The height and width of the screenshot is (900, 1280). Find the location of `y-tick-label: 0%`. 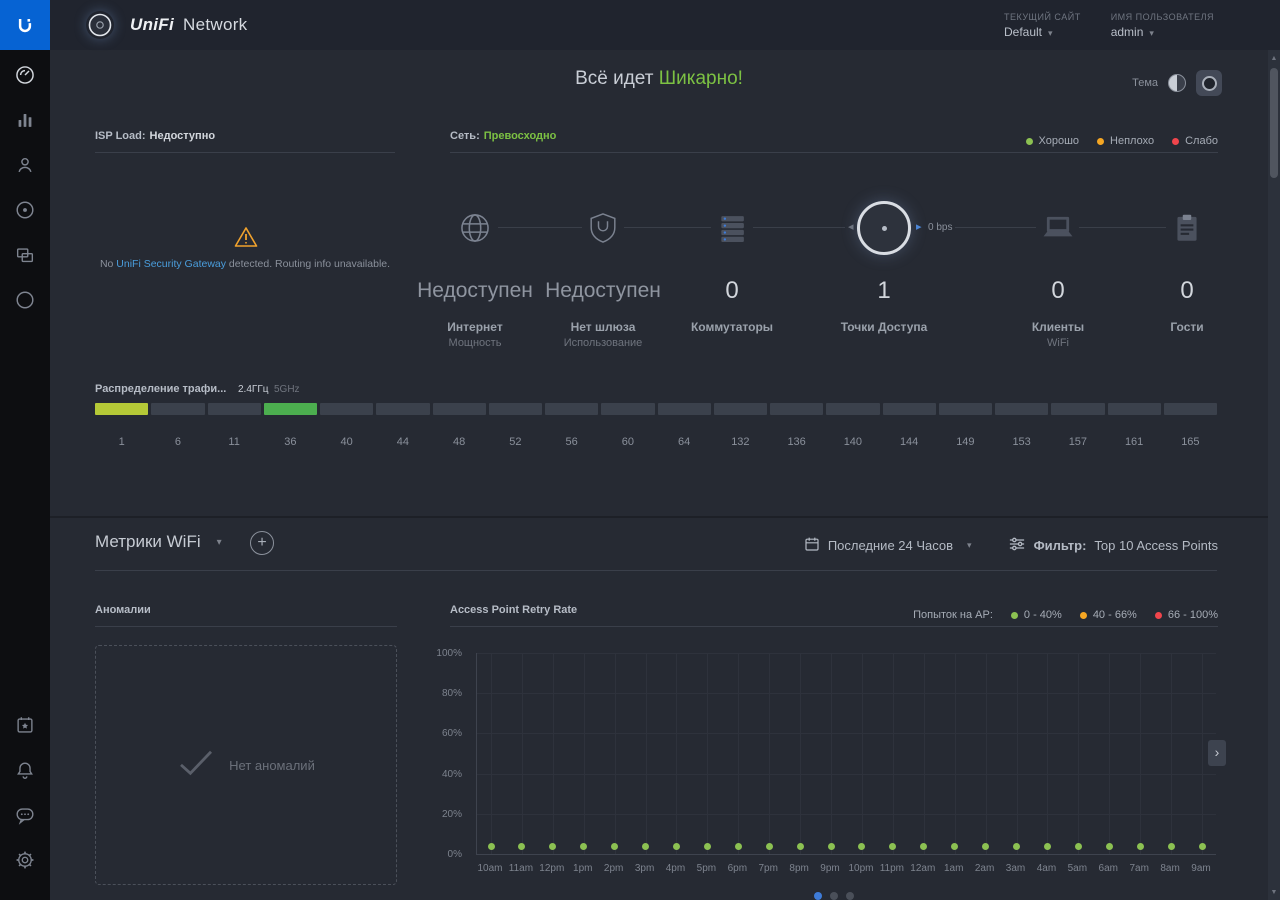

y-tick-label: 0% is located at coordinates (454, 854).